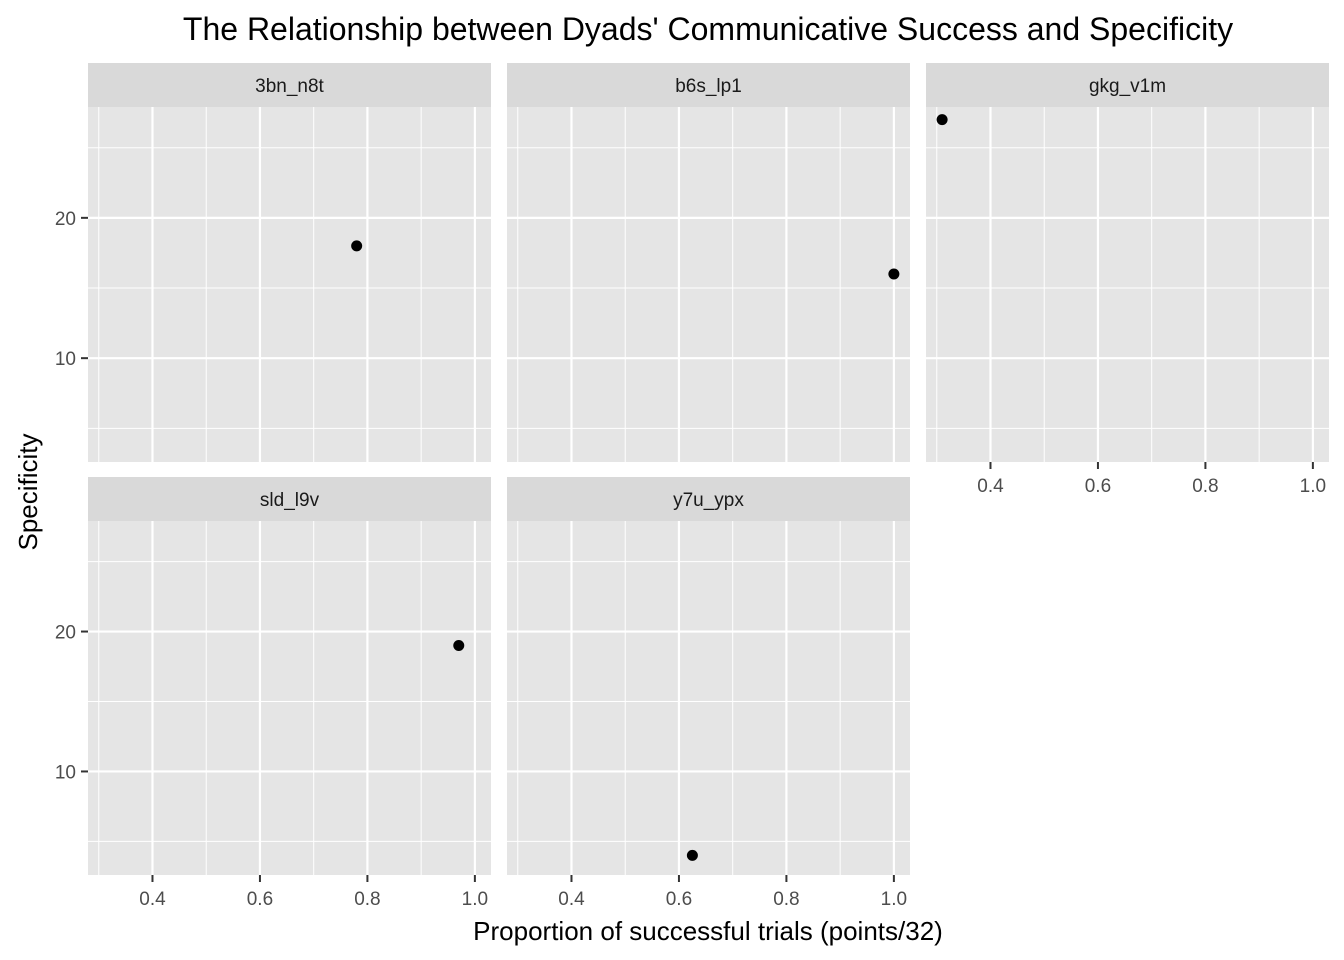  I want to click on facet-y7u_ypx: y7u_ypx 0.4 0.6 0.8 1.0, so click(708, 693).